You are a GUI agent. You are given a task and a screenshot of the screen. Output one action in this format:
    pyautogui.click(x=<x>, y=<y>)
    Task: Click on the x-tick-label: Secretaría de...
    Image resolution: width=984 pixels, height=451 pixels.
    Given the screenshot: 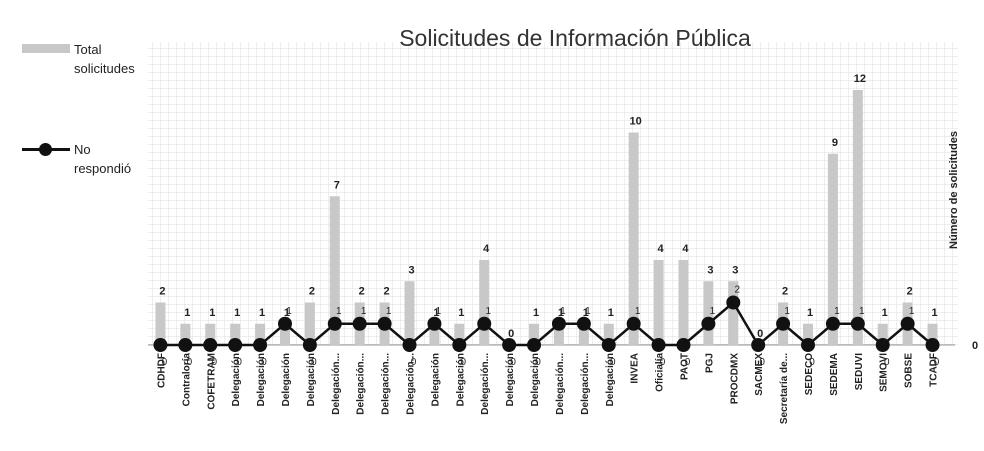 What is the action you would take?
    pyautogui.click(x=784, y=388)
    